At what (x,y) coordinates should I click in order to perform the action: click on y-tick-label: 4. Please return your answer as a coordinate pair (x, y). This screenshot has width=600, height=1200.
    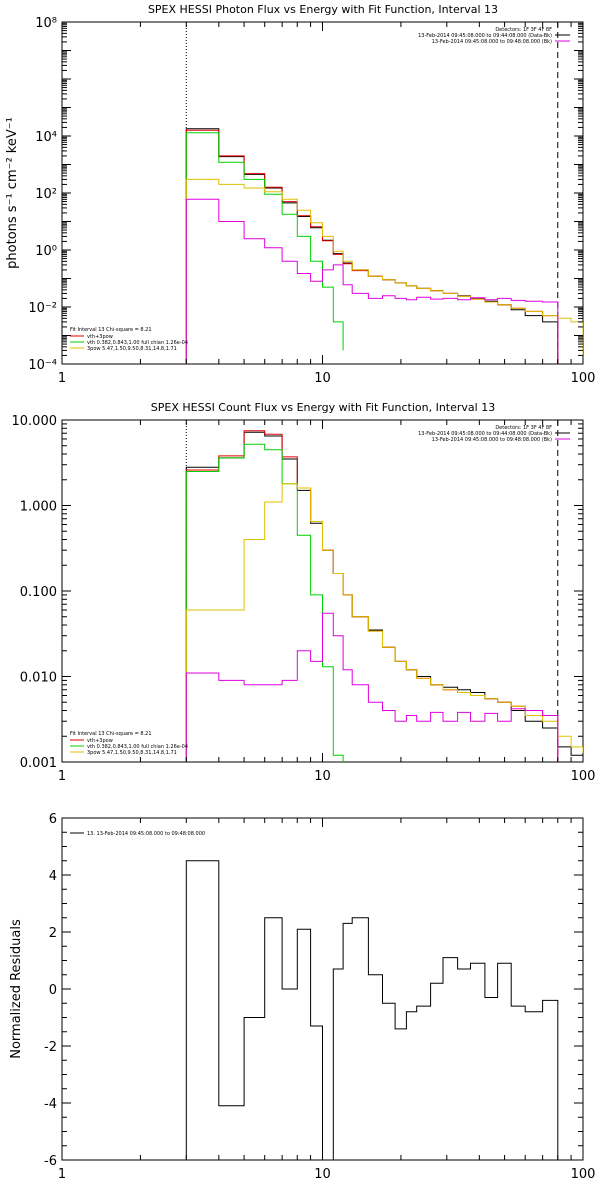
    Looking at the image, I should click on (53, 876).